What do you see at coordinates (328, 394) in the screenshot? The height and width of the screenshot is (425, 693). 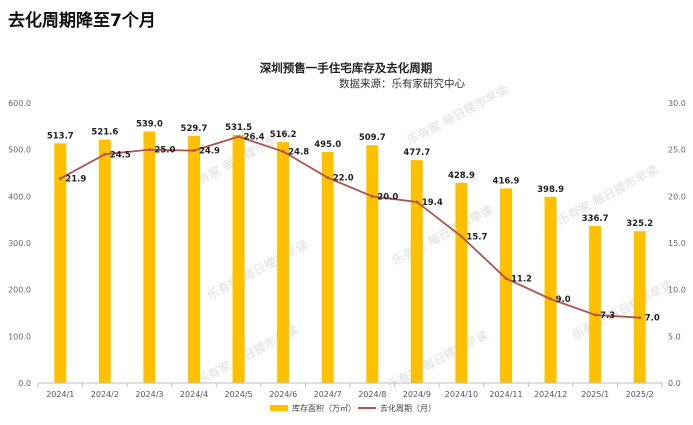 I see `x-tick-label: 2024/7` at bounding box center [328, 394].